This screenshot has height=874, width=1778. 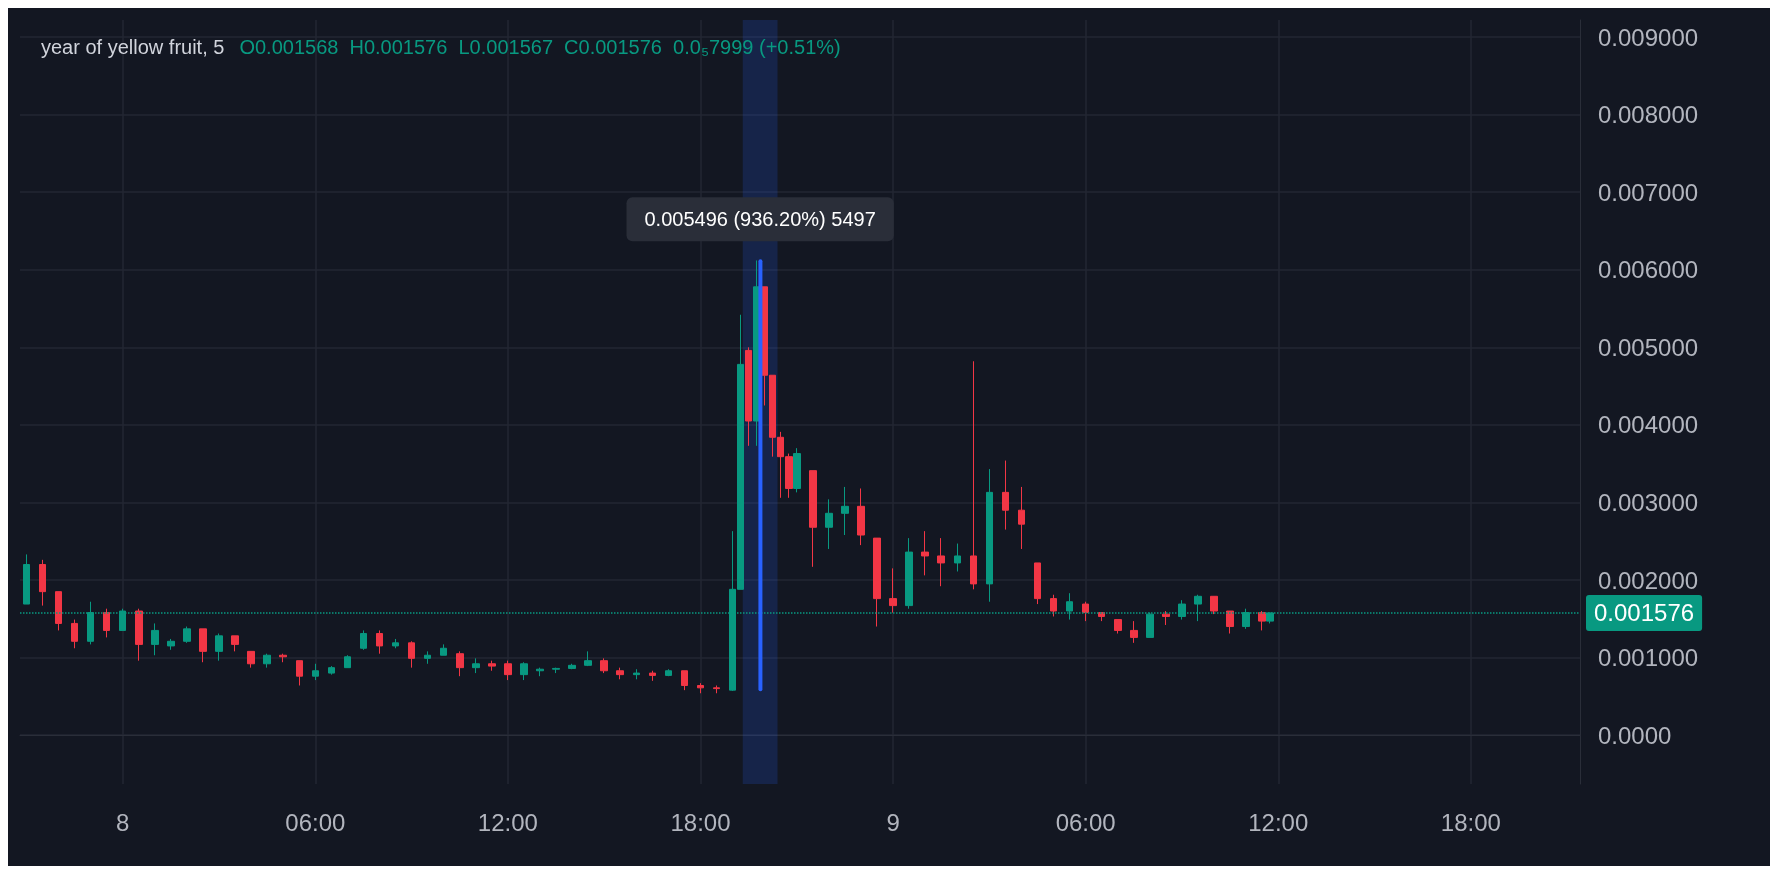 What do you see at coordinates (1648, 37) in the screenshot?
I see `y-tick-label: 0.009000` at bounding box center [1648, 37].